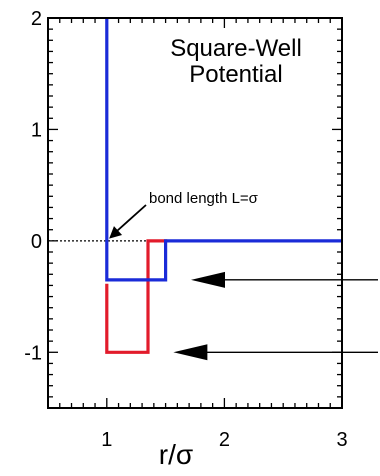 This screenshot has width=380, height=476. I want to click on bond-length-annotation: bond length L=σ, so click(204, 198).